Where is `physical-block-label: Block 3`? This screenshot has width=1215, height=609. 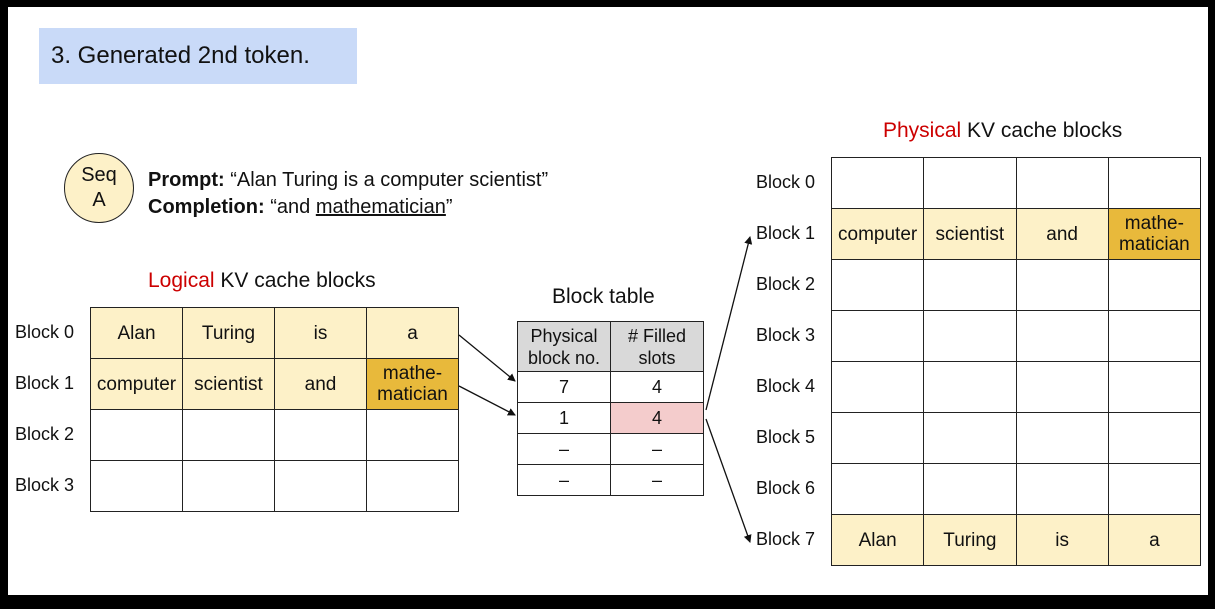 physical-block-label: Block 3 is located at coordinates (786, 335).